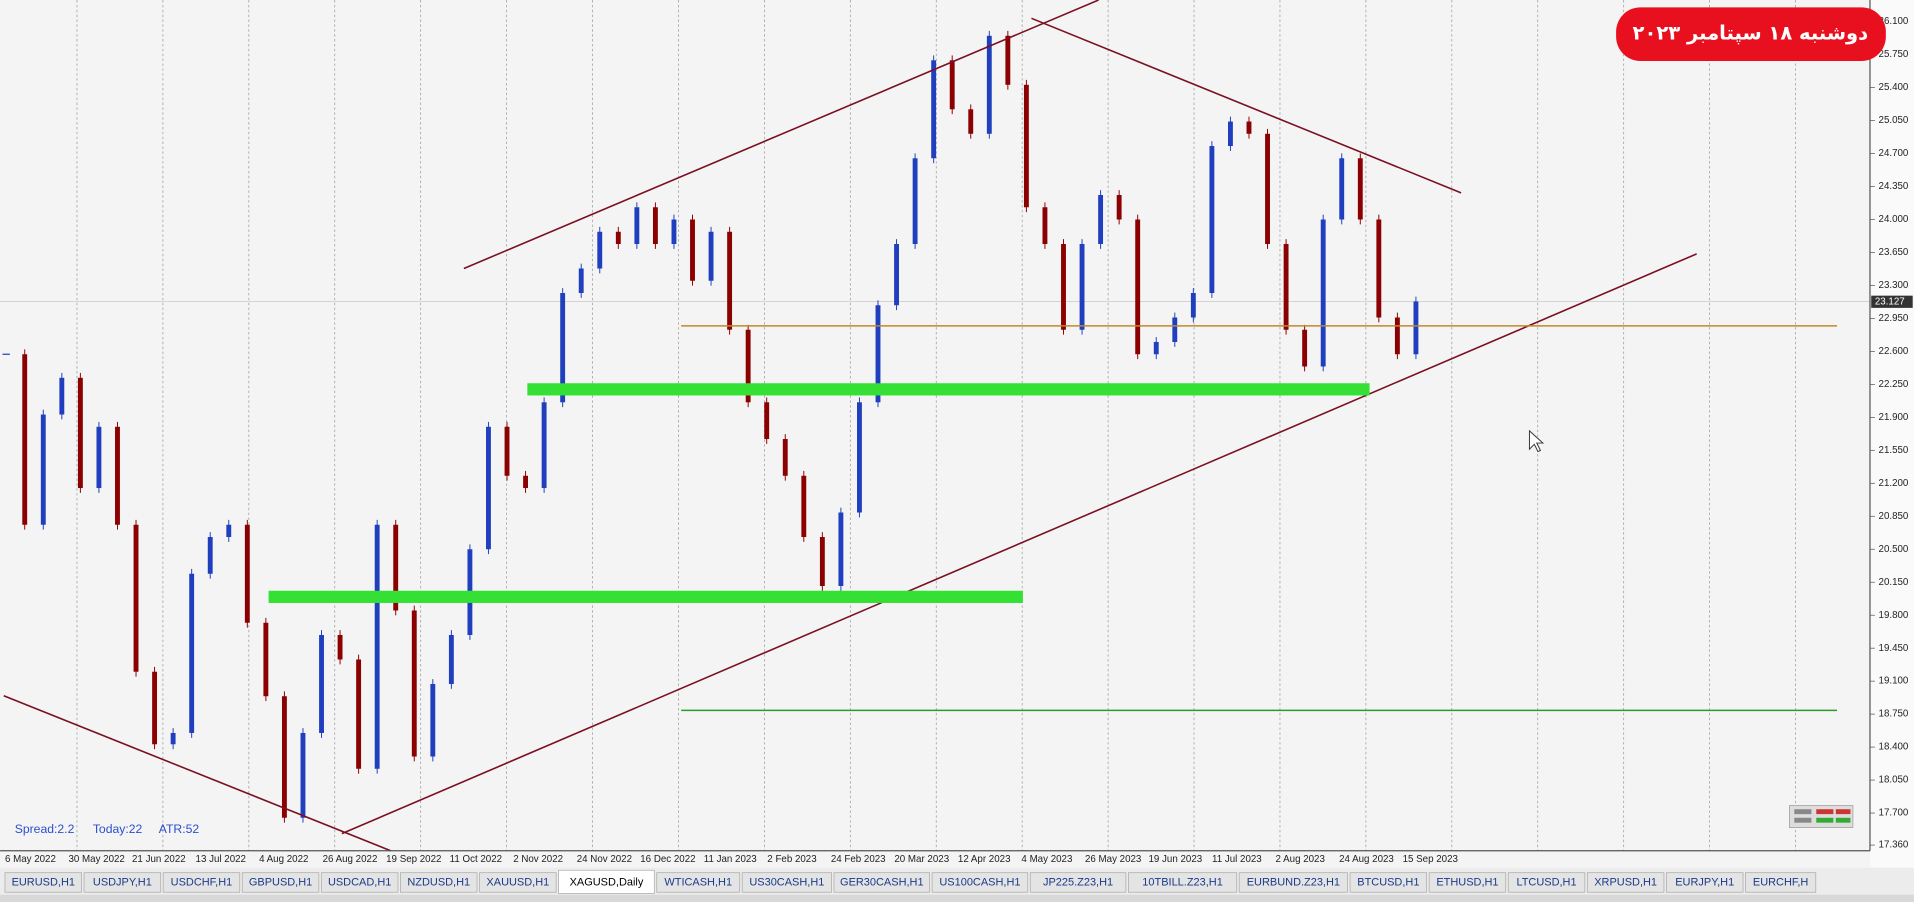 This screenshot has height=902, width=1914. I want to click on x-tick-label: 20 Mar 2023, so click(921, 859).